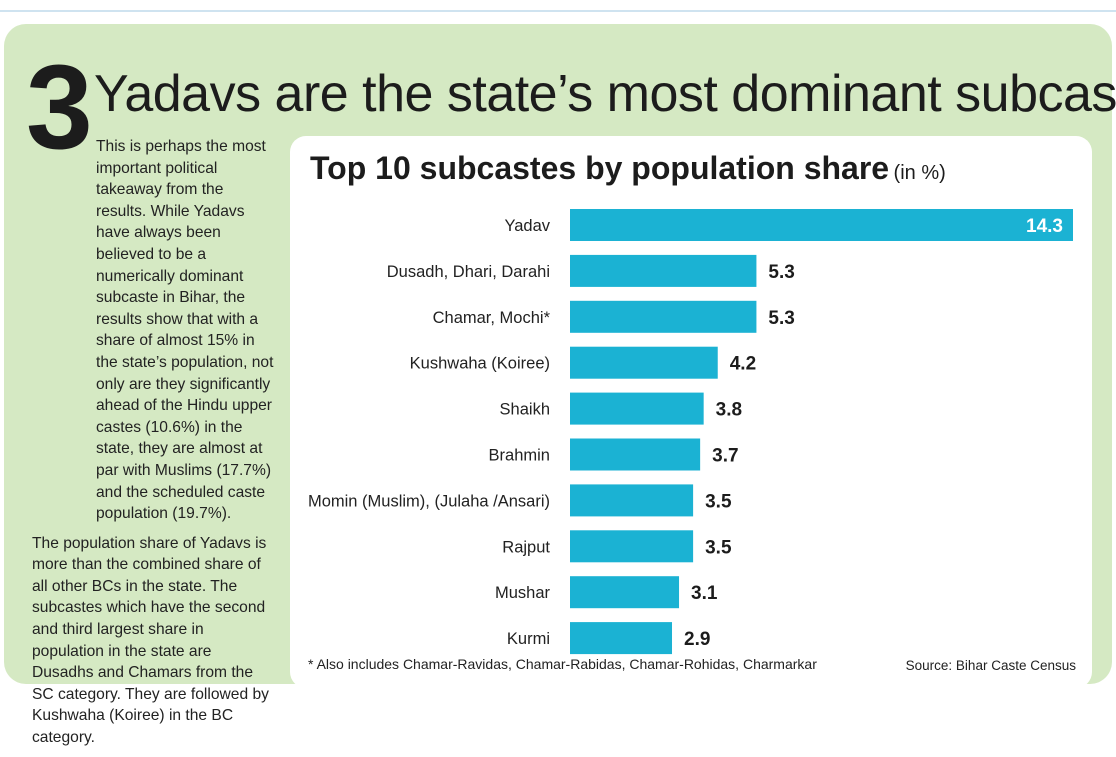  What do you see at coordinates (1044, 226) in the screenshot?
I see `value-label: 14.3` at bounding box center [1044, 226].